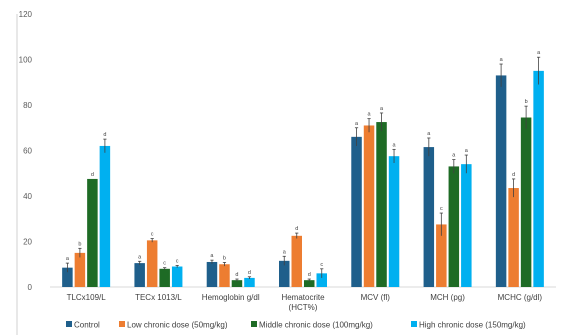 The image size is (565, 335). I want to click on legend-label-2: Middle chronic dose (100mg/kg), so click(316, 325).